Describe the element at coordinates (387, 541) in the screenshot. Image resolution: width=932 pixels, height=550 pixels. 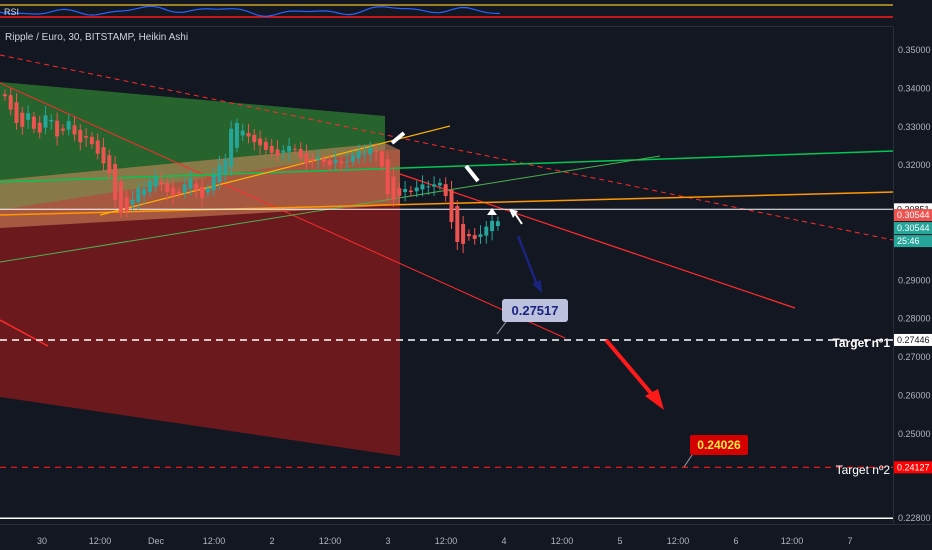
I see `time-tick-label: 3` at that location.